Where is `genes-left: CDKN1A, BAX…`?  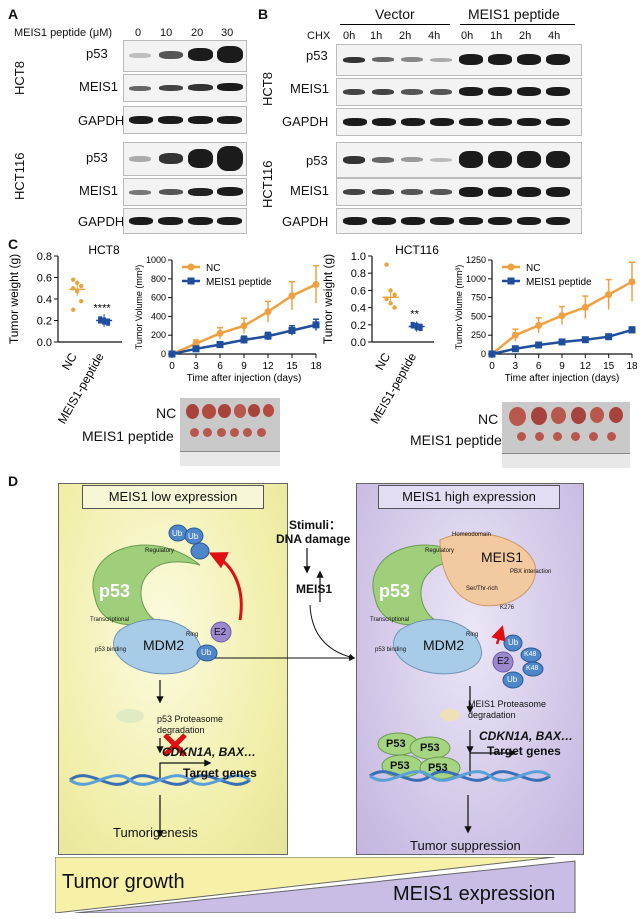
genes-left: CDKN1A, BAX… is located at coordinates (209, 752).